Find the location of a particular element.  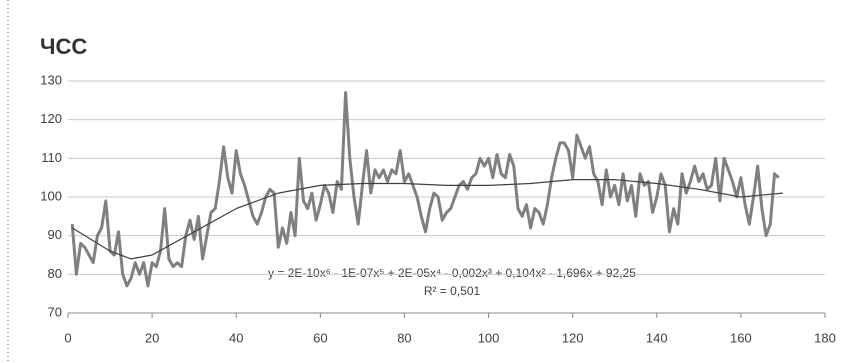

x-tick-label: 100 is located at coordinates (489, 337).